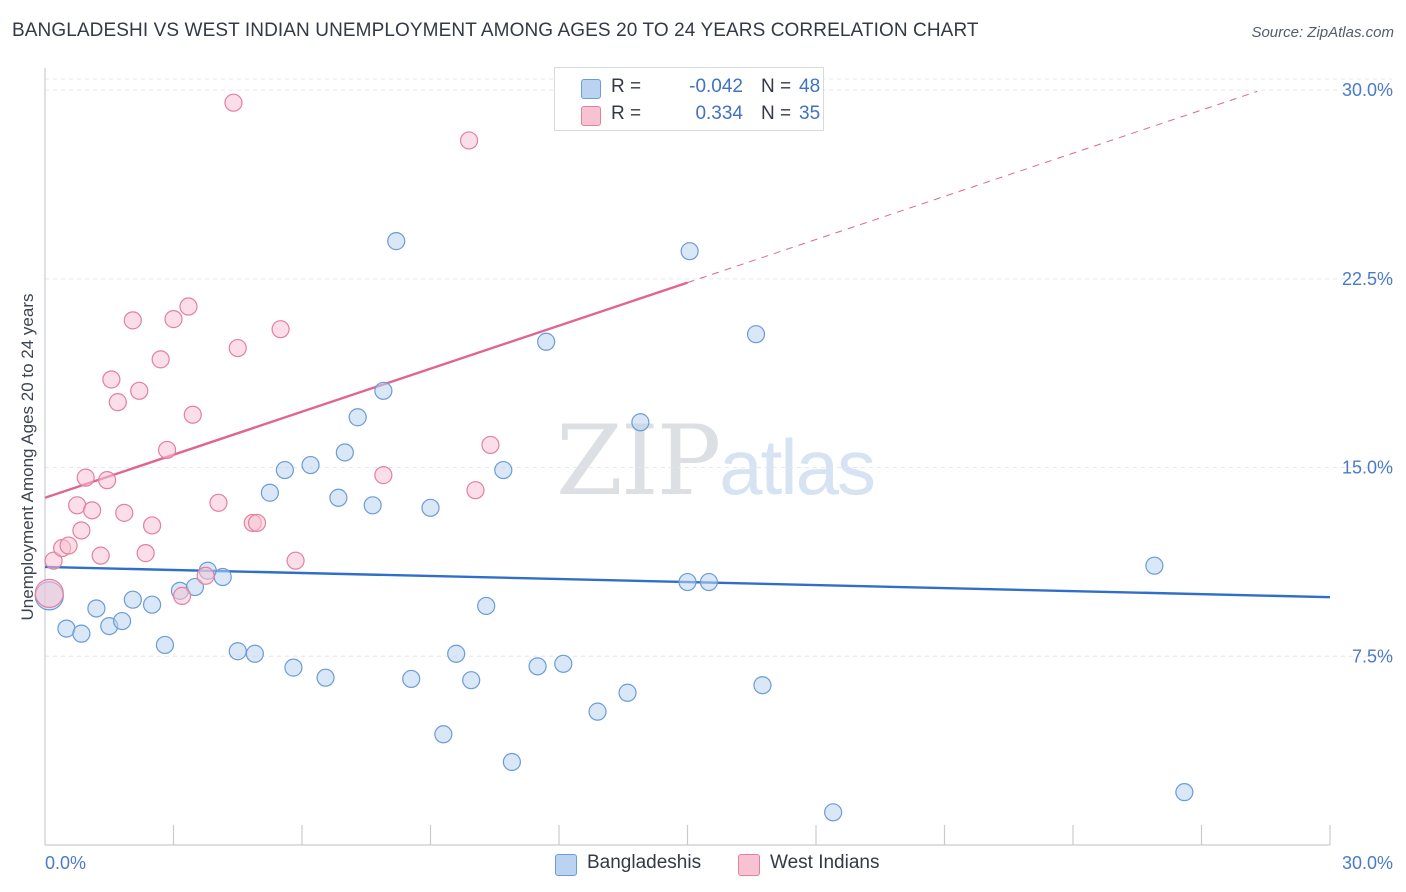  Describe the element at coordinates (810, 86) in the screenshot. I see `legend-n-value: 48` at that location.